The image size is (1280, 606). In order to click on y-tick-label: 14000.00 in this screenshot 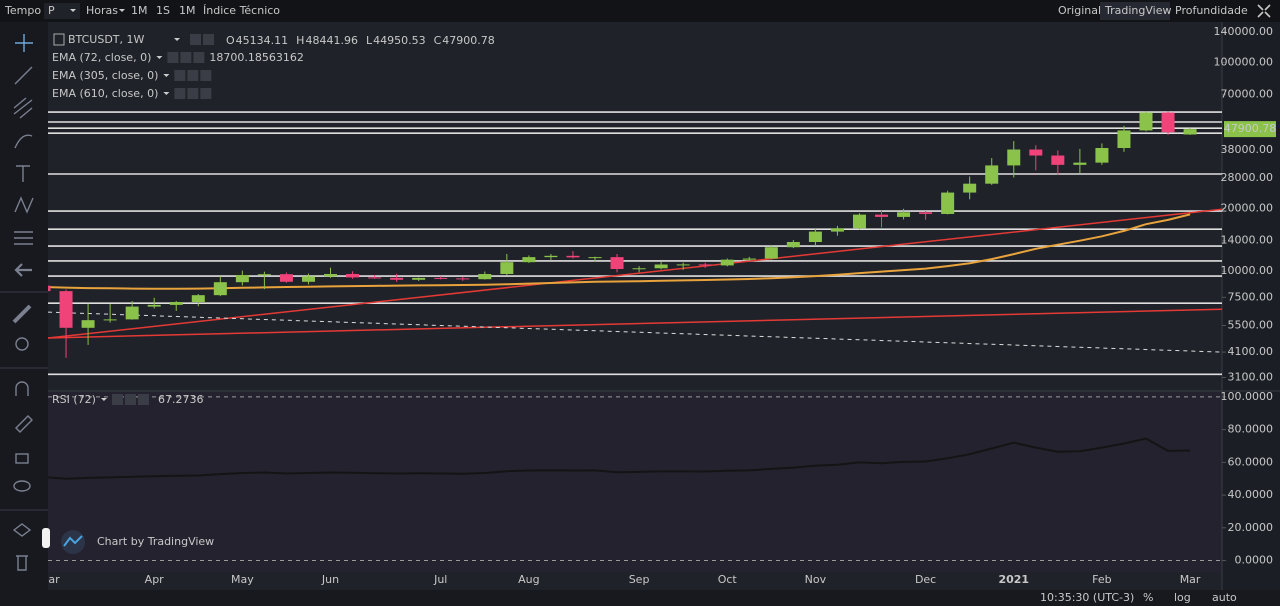, I will do `click(1247, 240)`.